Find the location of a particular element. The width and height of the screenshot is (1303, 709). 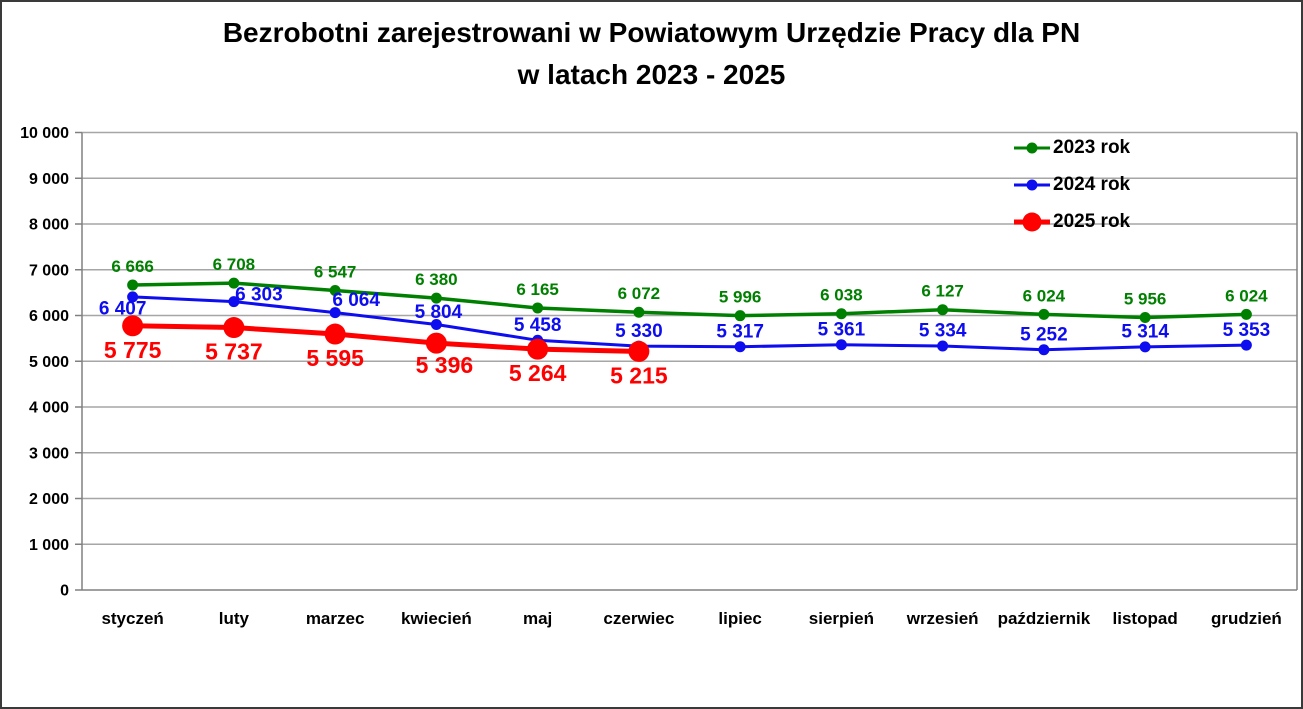

series-line-2023-rok is located at coordinates (689, 300).